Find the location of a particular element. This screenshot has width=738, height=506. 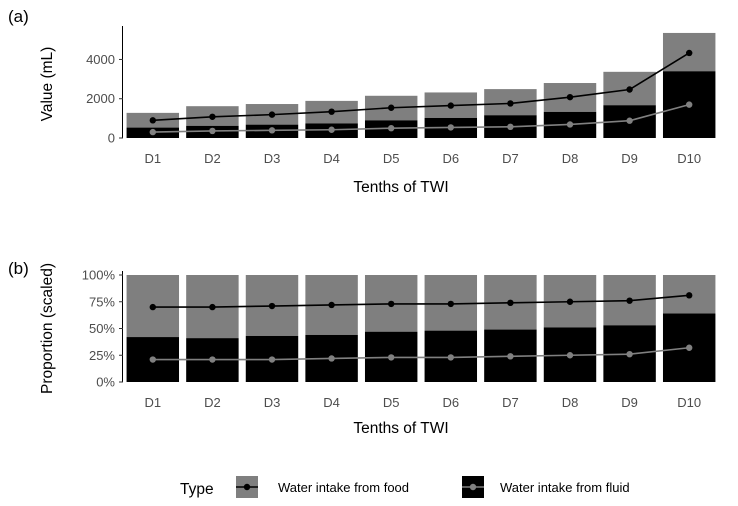

y-tick-label: 2000 is located at coordinates (100, 98).